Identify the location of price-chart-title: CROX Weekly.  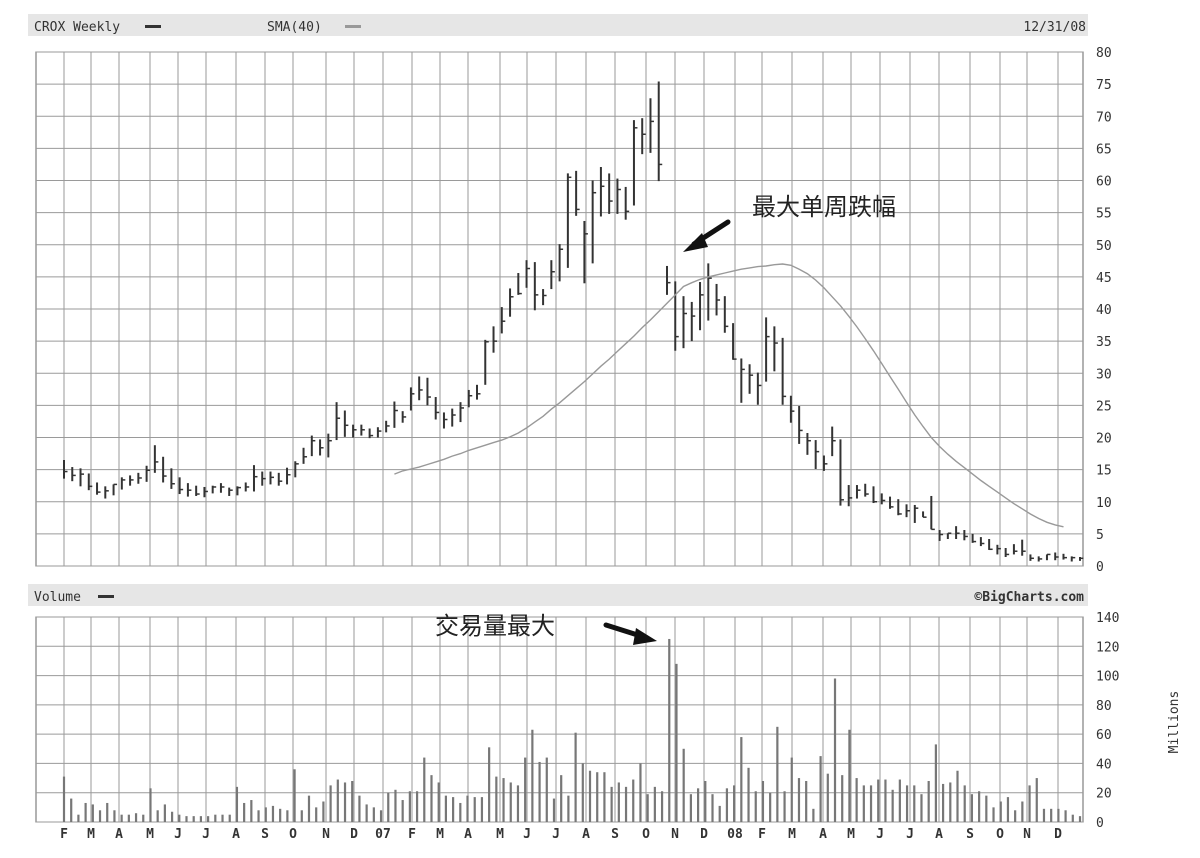
(77, 27).